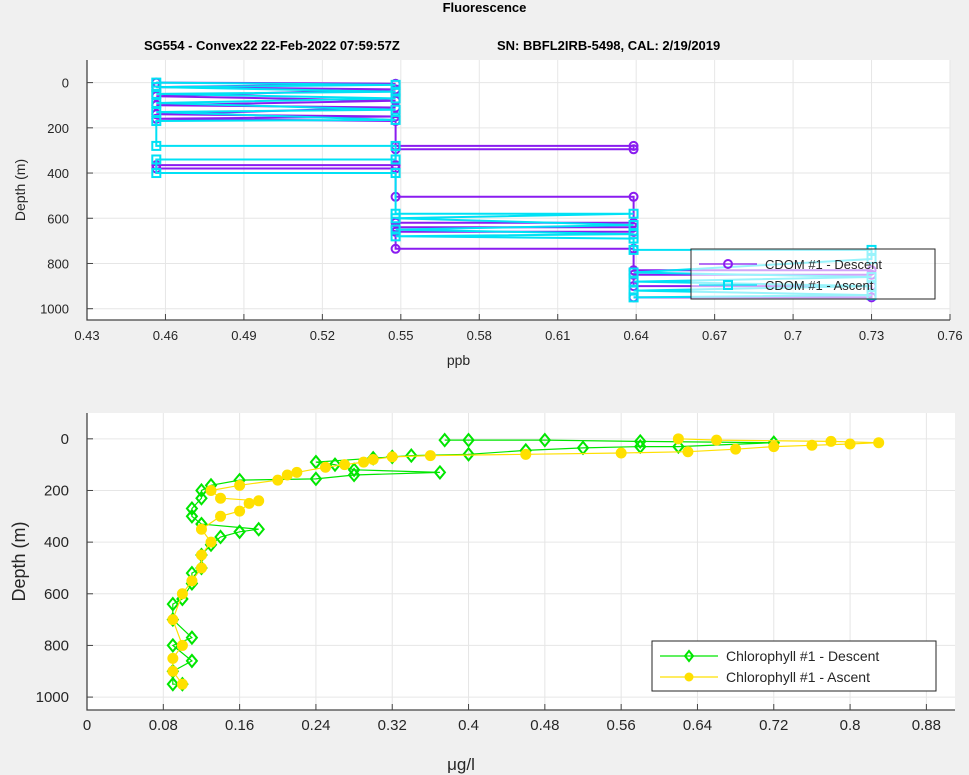  What do you see at coordinates (58, 218) in the screenshot?
I see `y-tick-label: 600` at bounding box center [58, 218].